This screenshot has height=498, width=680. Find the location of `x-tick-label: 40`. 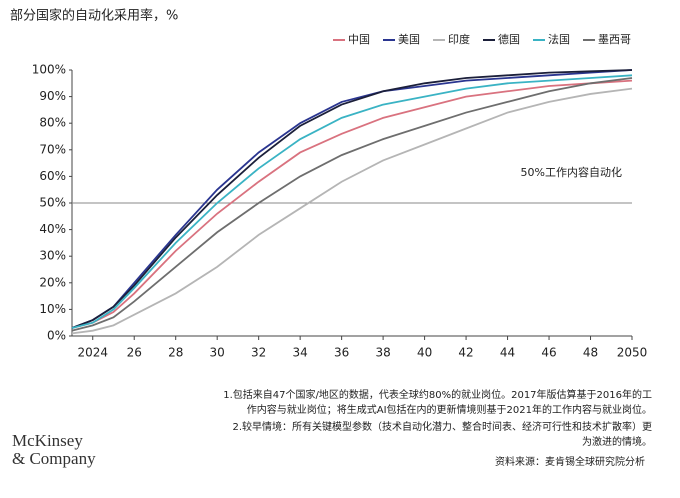

x-tick-label: 40 is located at coordinates (424, 353).